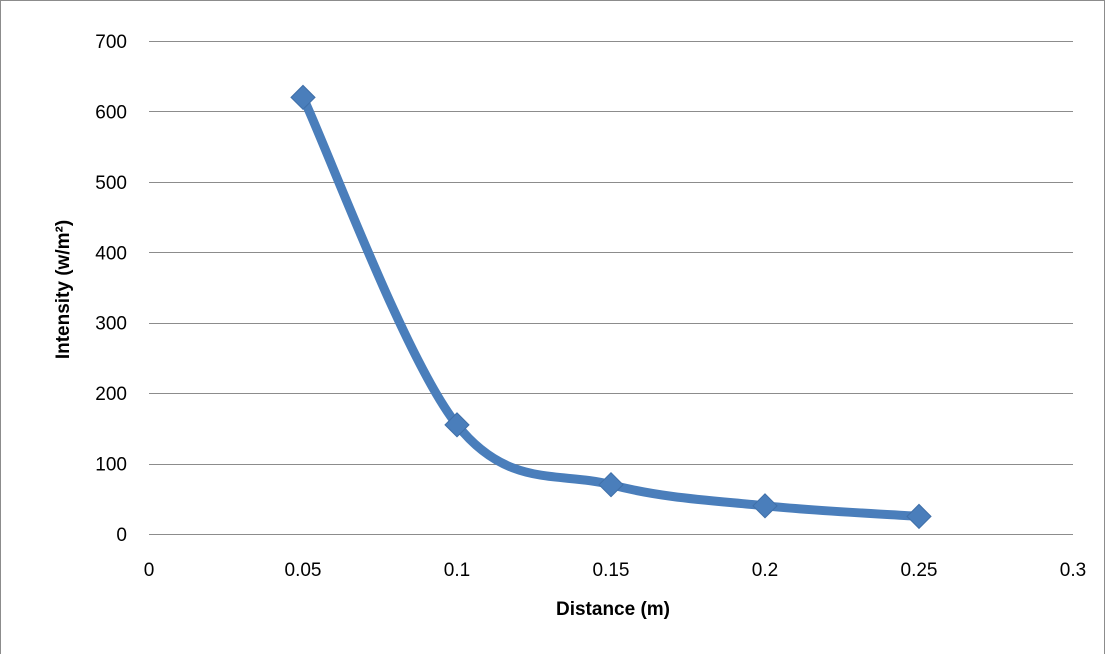 The width and height of the screenshot is (1105, 655). Describe the element at coordinates (111, 253) in the screenshot. I see `y-tick-label: 400` at that location.